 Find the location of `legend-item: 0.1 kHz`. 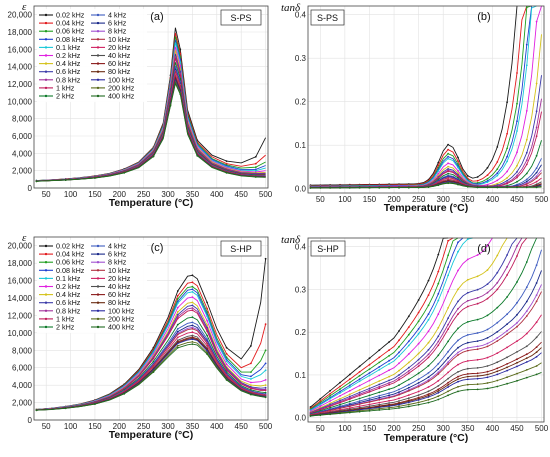

legend-item: 0.1 kHz is located at coordinates (60, 278).